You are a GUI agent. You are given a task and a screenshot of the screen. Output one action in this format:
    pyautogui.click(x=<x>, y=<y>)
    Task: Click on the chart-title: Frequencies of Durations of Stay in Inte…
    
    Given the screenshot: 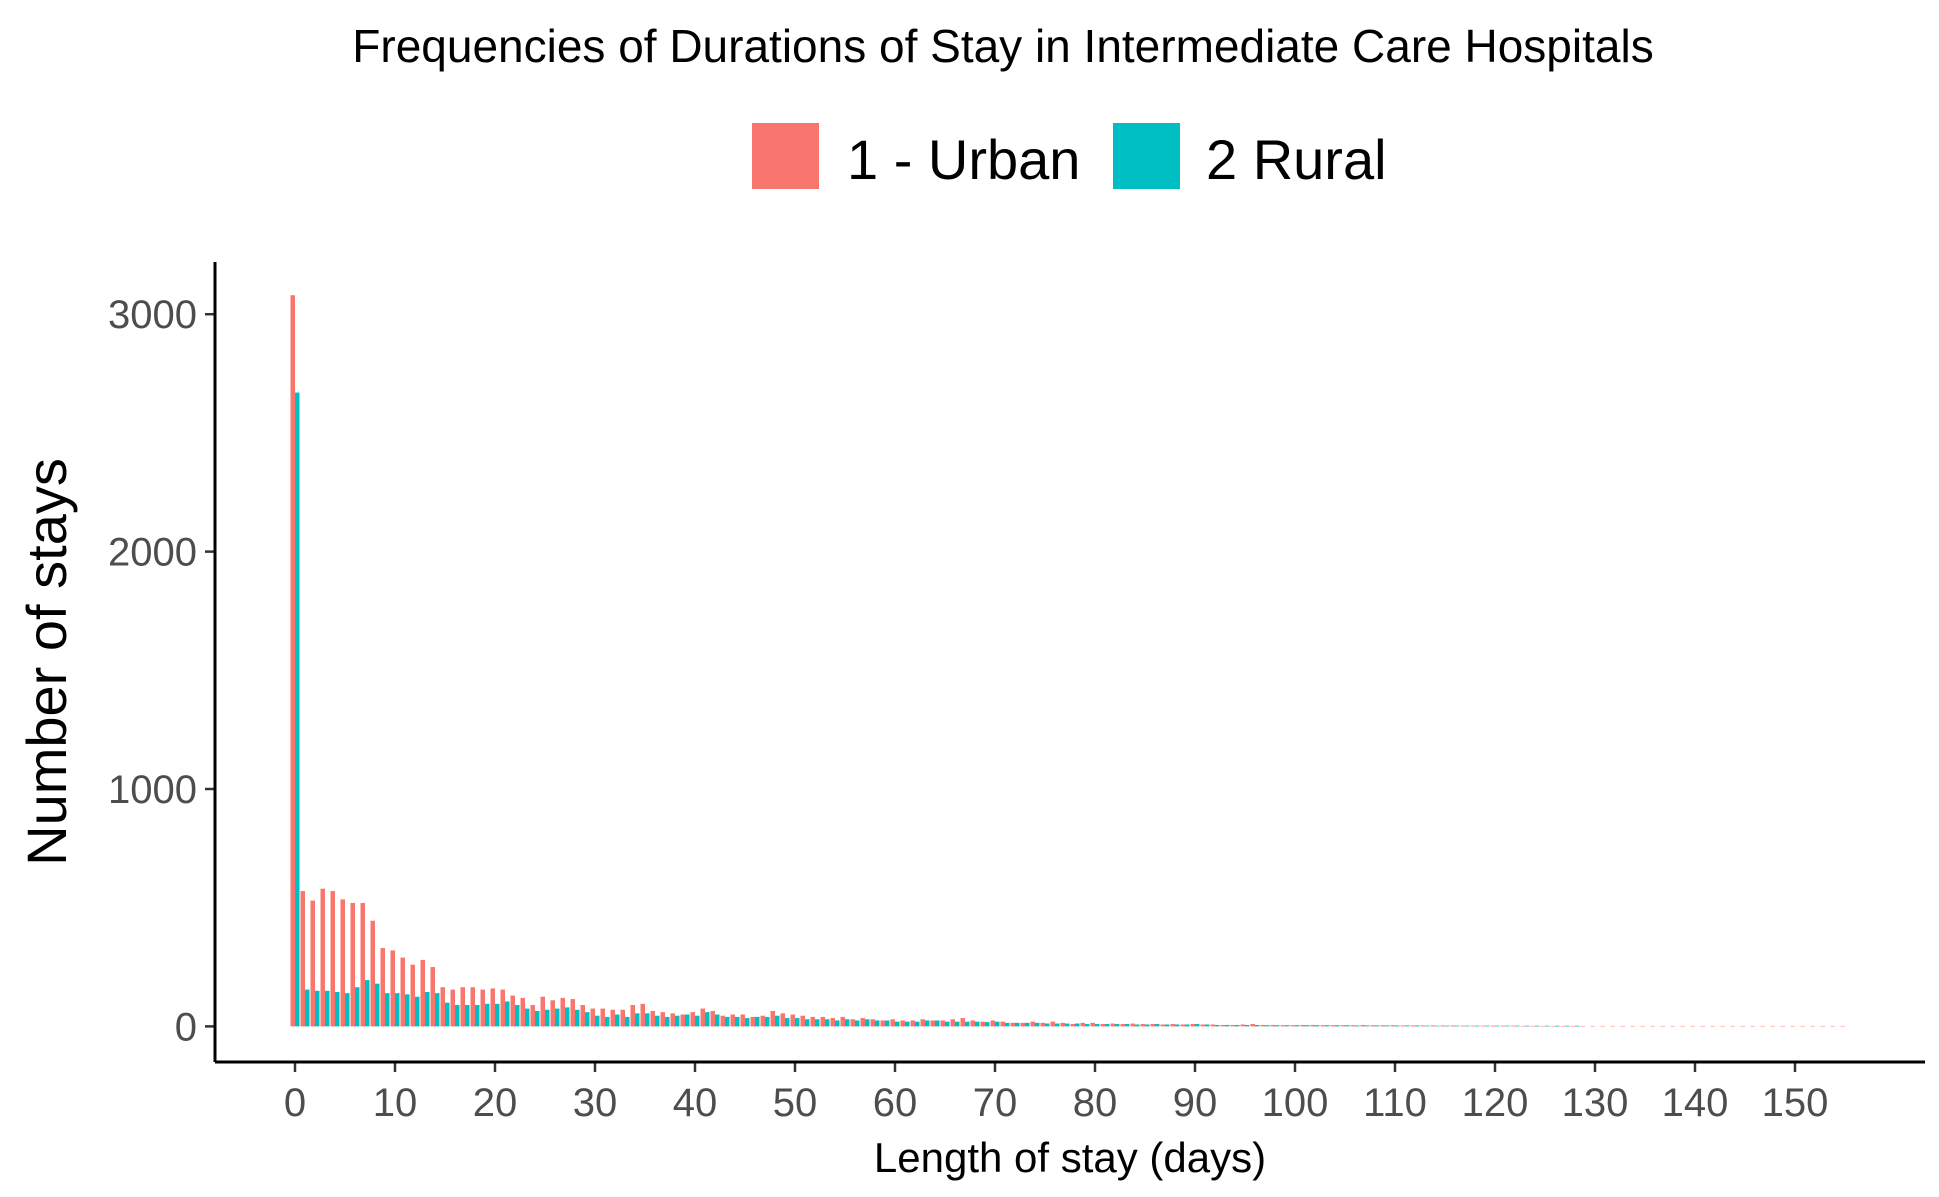 What is the action you would take?
    pyautogui.click(x=1002, y=46)
    